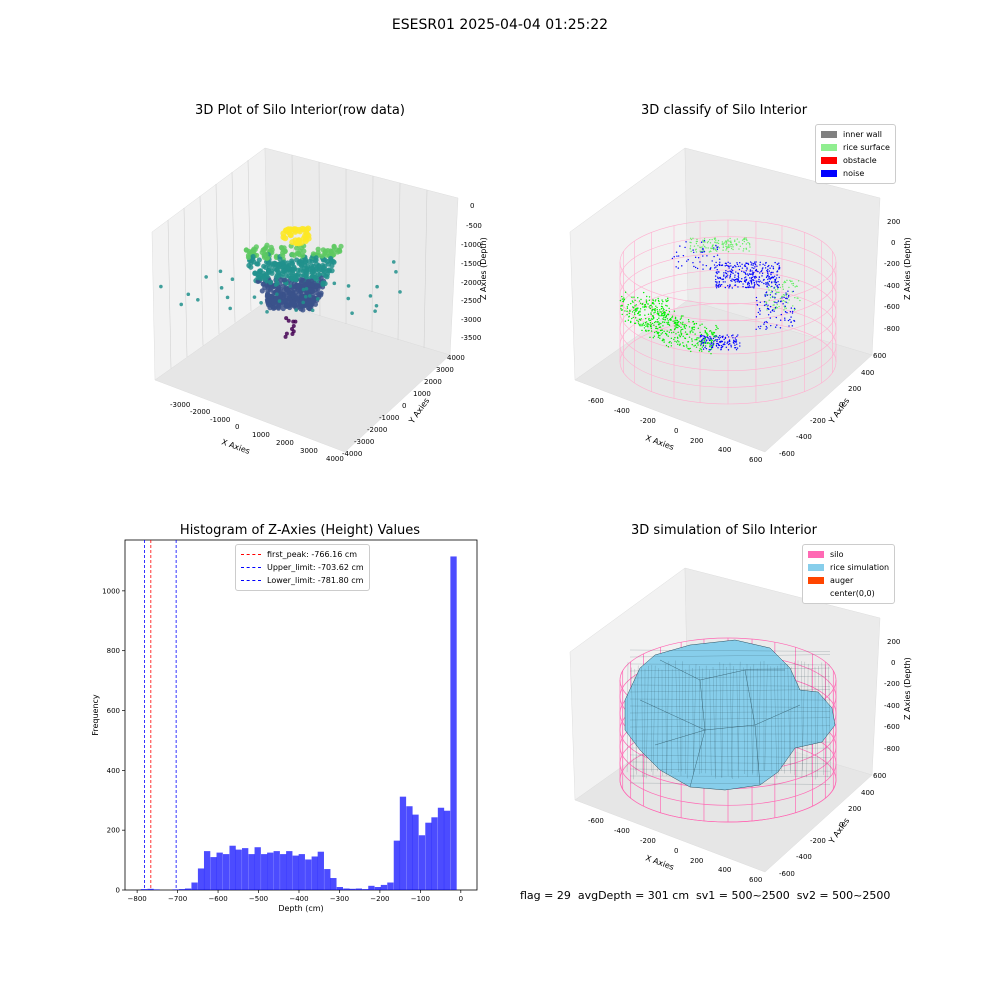  I want to click on p4-xlabel: X Axies, so click(659, 862).